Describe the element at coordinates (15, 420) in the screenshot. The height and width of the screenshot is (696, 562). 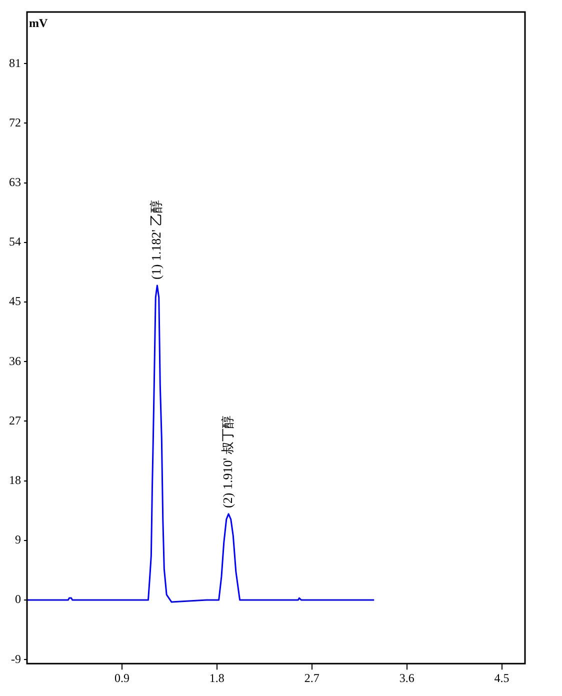
I see `y-tick-label: 27` at that location.